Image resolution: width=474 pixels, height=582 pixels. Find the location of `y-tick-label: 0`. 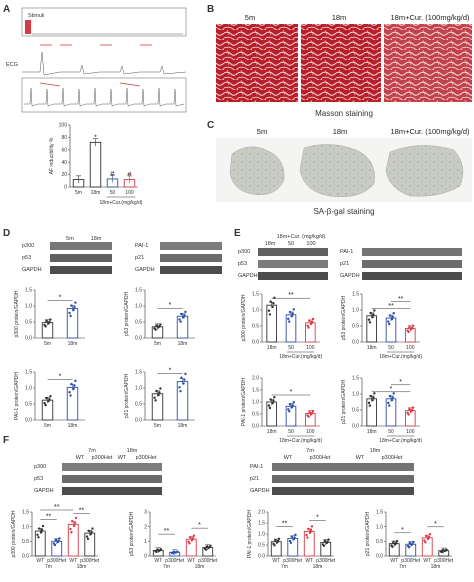

y-tick-label: 0 is located at coordinates (65, 188).